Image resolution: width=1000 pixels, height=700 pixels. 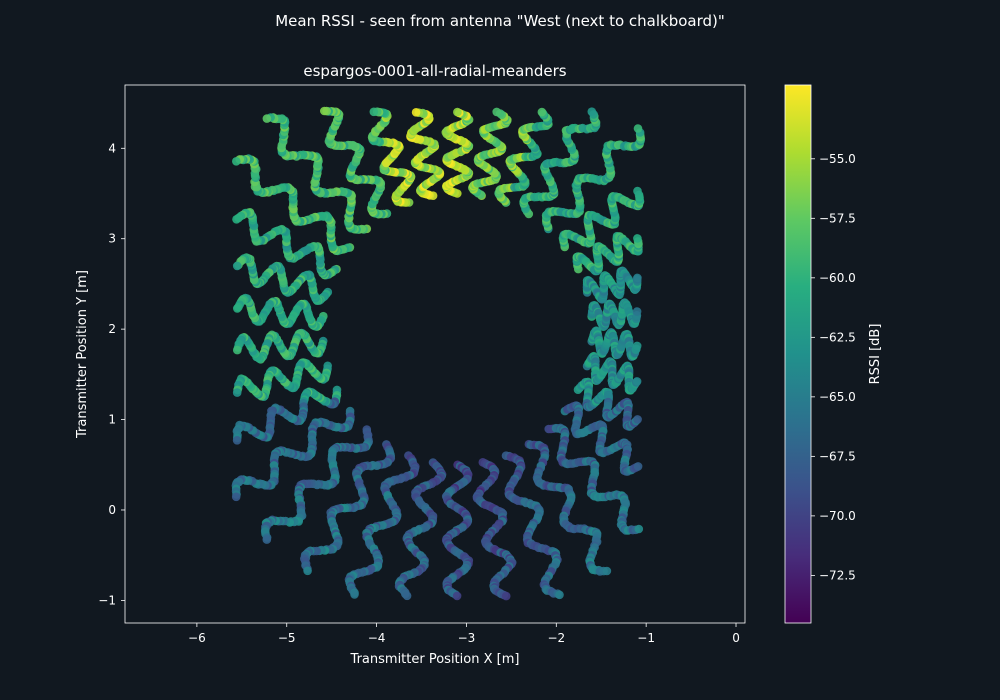 I want to click on y-tick-label: 3, so click(x=112, y=239).